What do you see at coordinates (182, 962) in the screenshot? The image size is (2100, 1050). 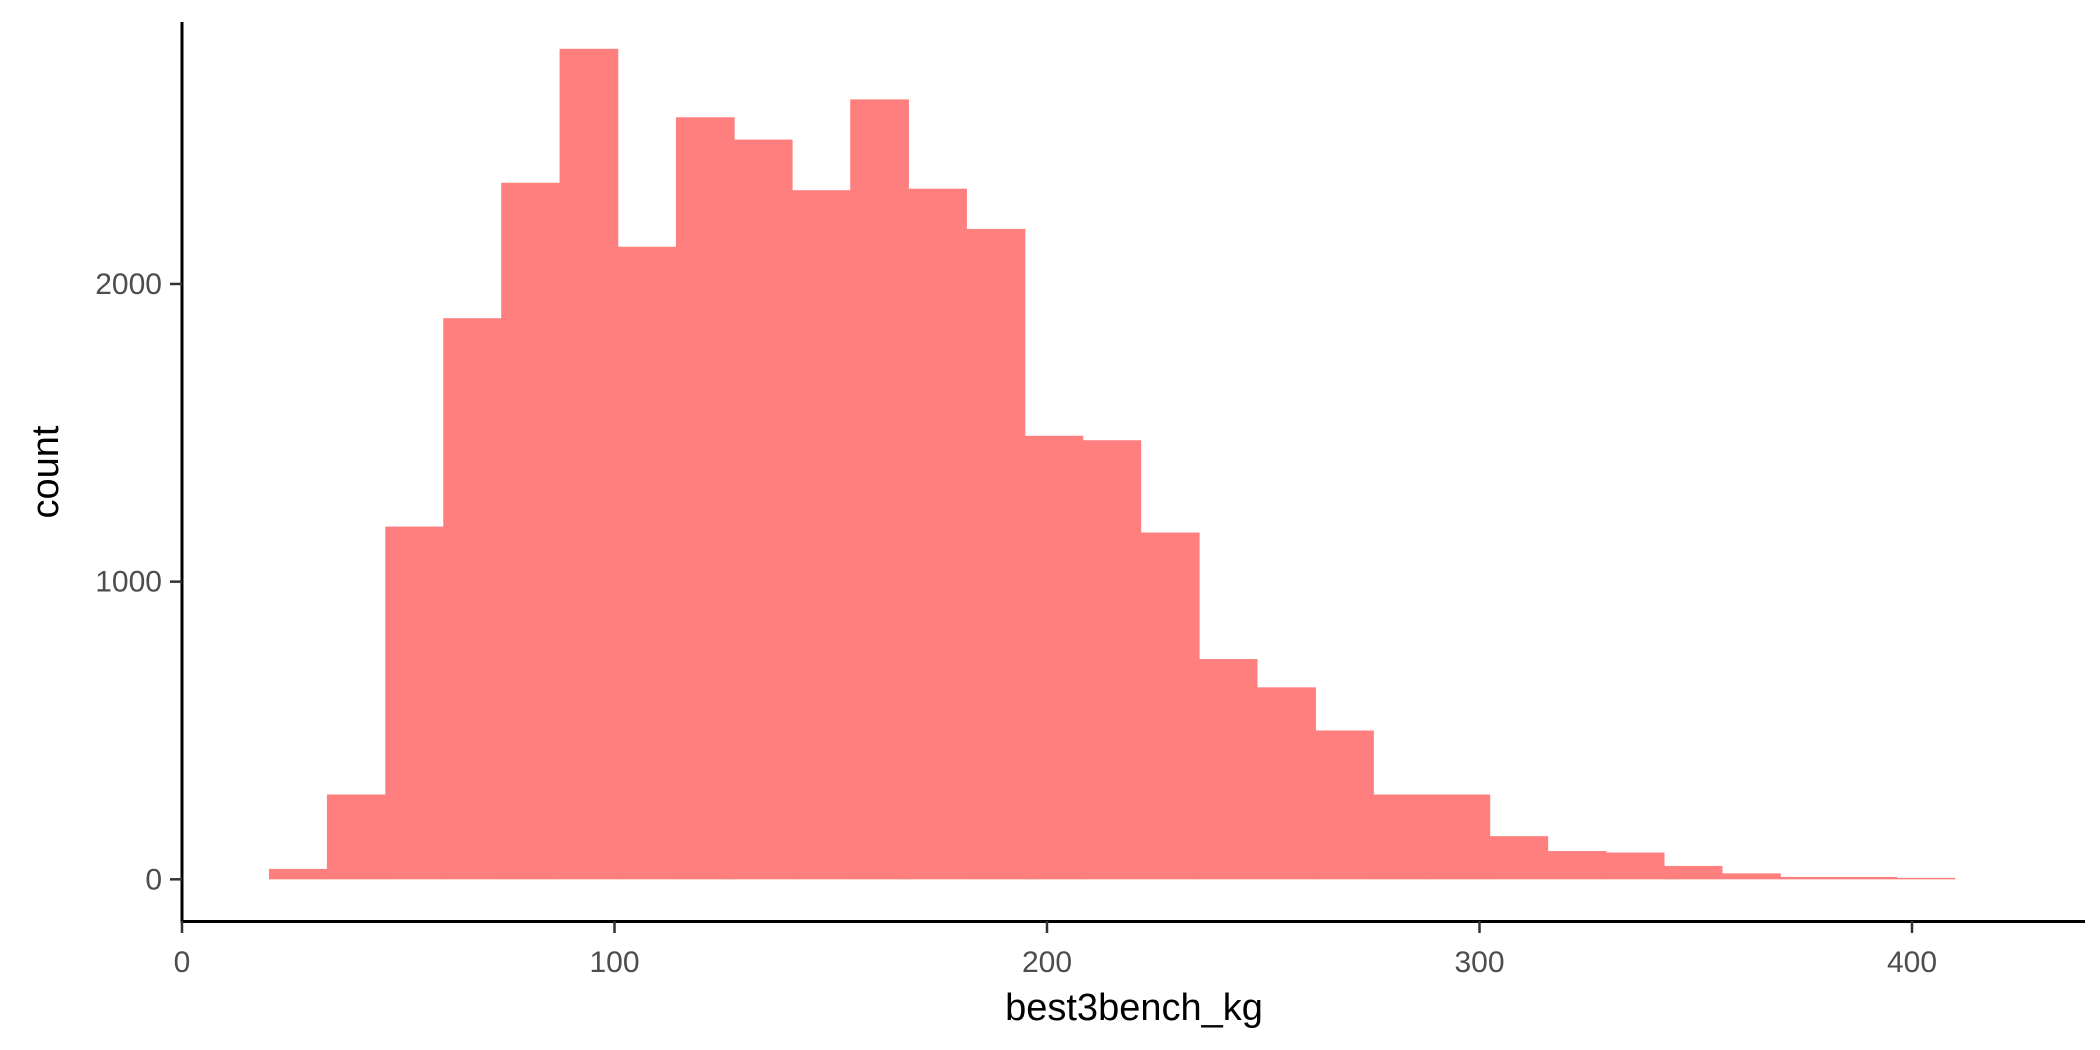 I see `x-tick-label: 0` at bounding box center [182, 962].